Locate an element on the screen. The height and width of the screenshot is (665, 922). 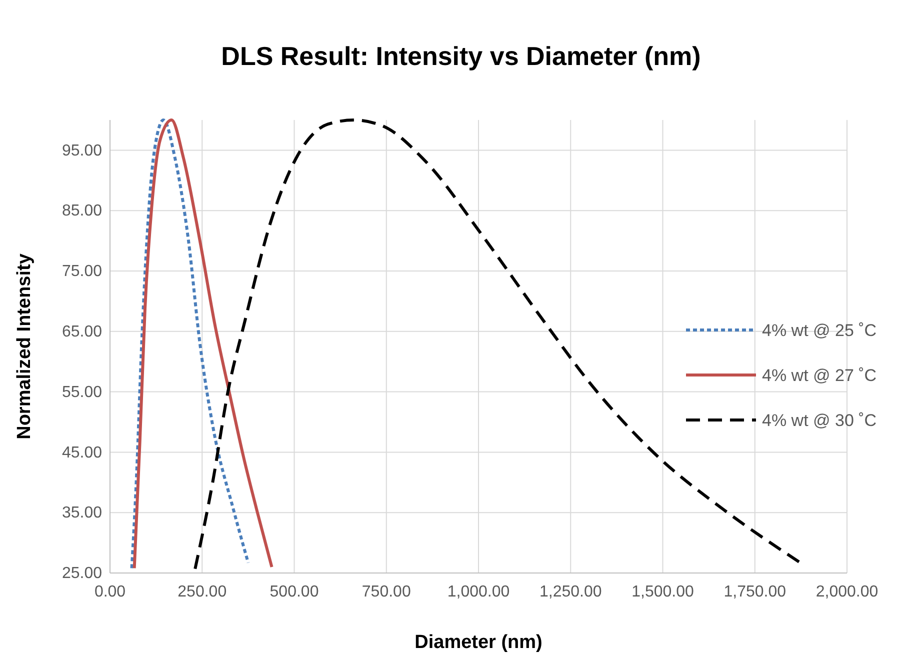
y-tick-label: 85.00 is located at coordinates (82, 211).